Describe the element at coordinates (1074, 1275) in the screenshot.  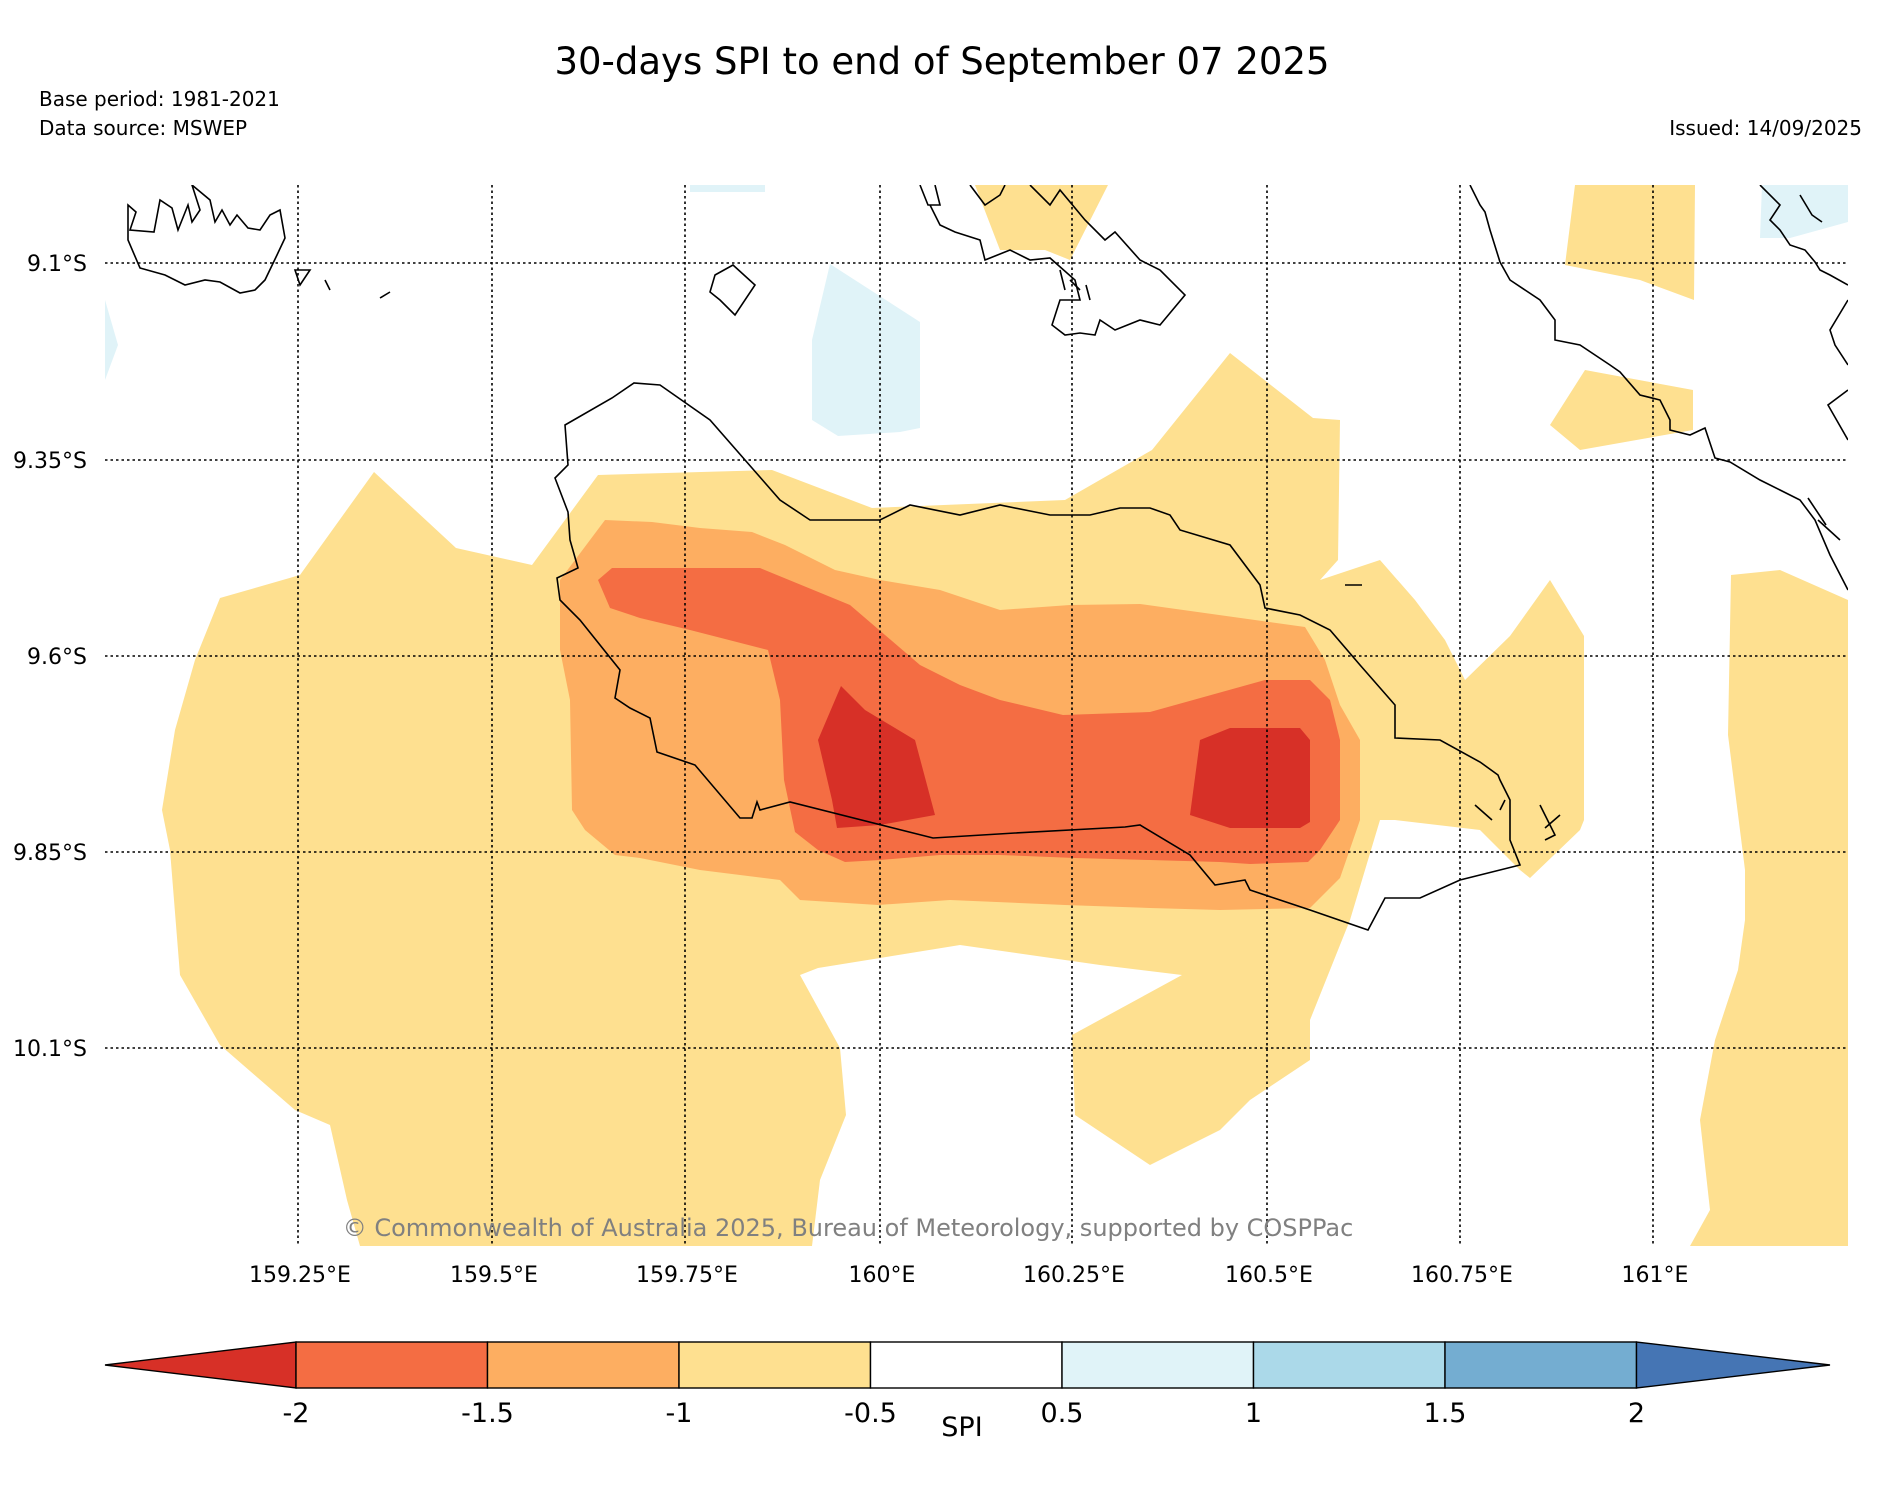
I see `lon-label: 160.25°E` at that location.